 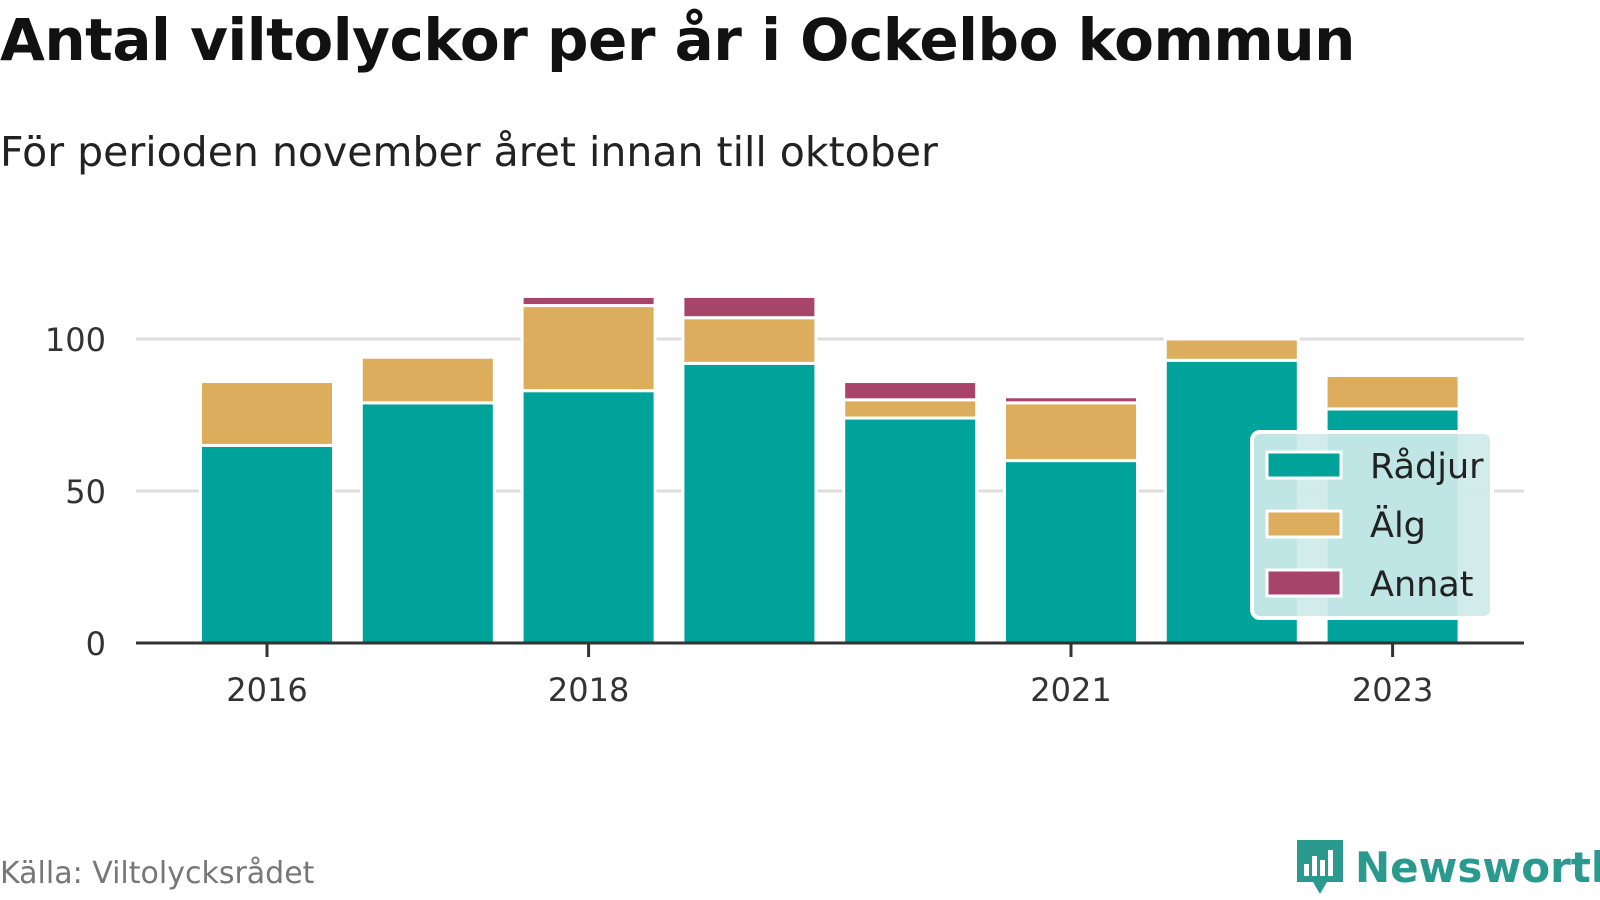 I want to click on bar-segment-Älg-2016, so click(x=267, y=413).